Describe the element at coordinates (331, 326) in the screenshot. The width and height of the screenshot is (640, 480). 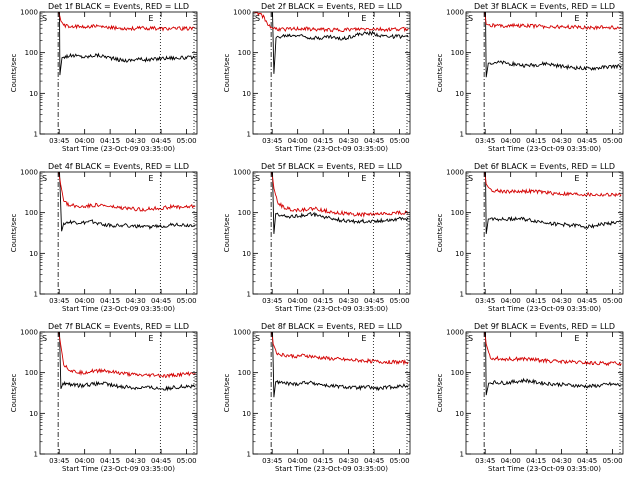
I see `panel-title: Det 8f BLACK = Events, RED = LLD` at that location.